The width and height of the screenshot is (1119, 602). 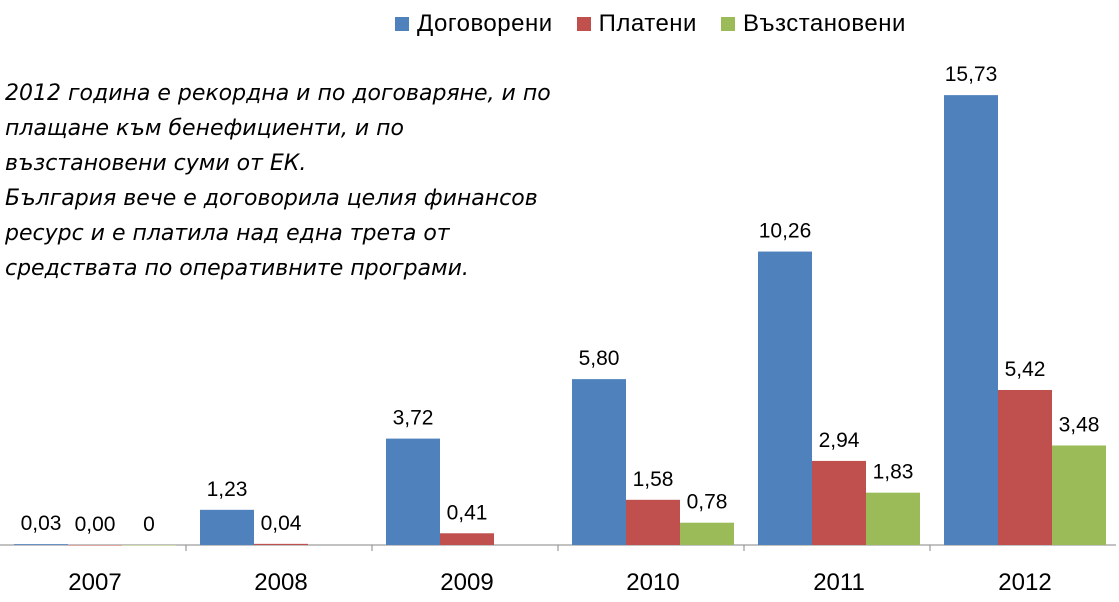 I want to click on data-label: 1,58, so click(x=653, y=479).